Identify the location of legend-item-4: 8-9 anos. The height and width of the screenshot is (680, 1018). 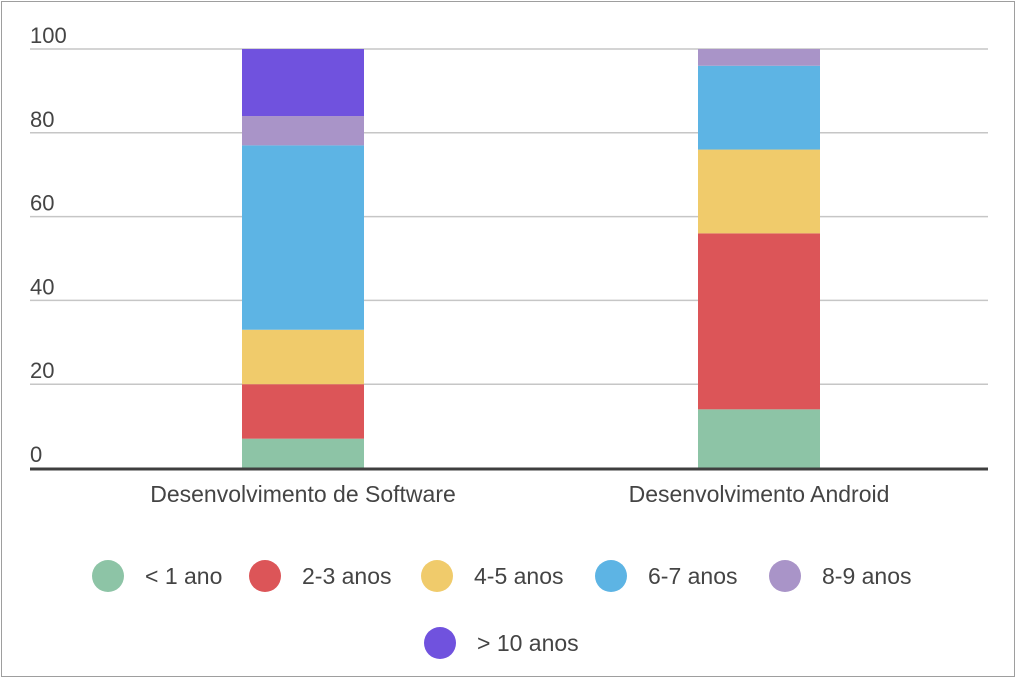
(840, 576).